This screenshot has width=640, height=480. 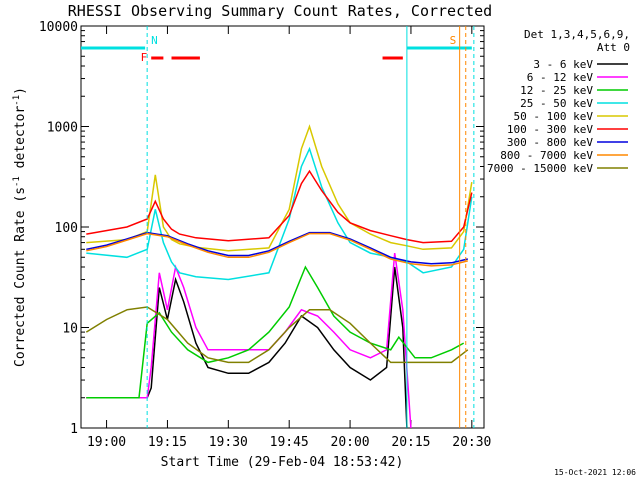 I want to click on y-tick-label-3: 1000, so click(x=62, y=128).